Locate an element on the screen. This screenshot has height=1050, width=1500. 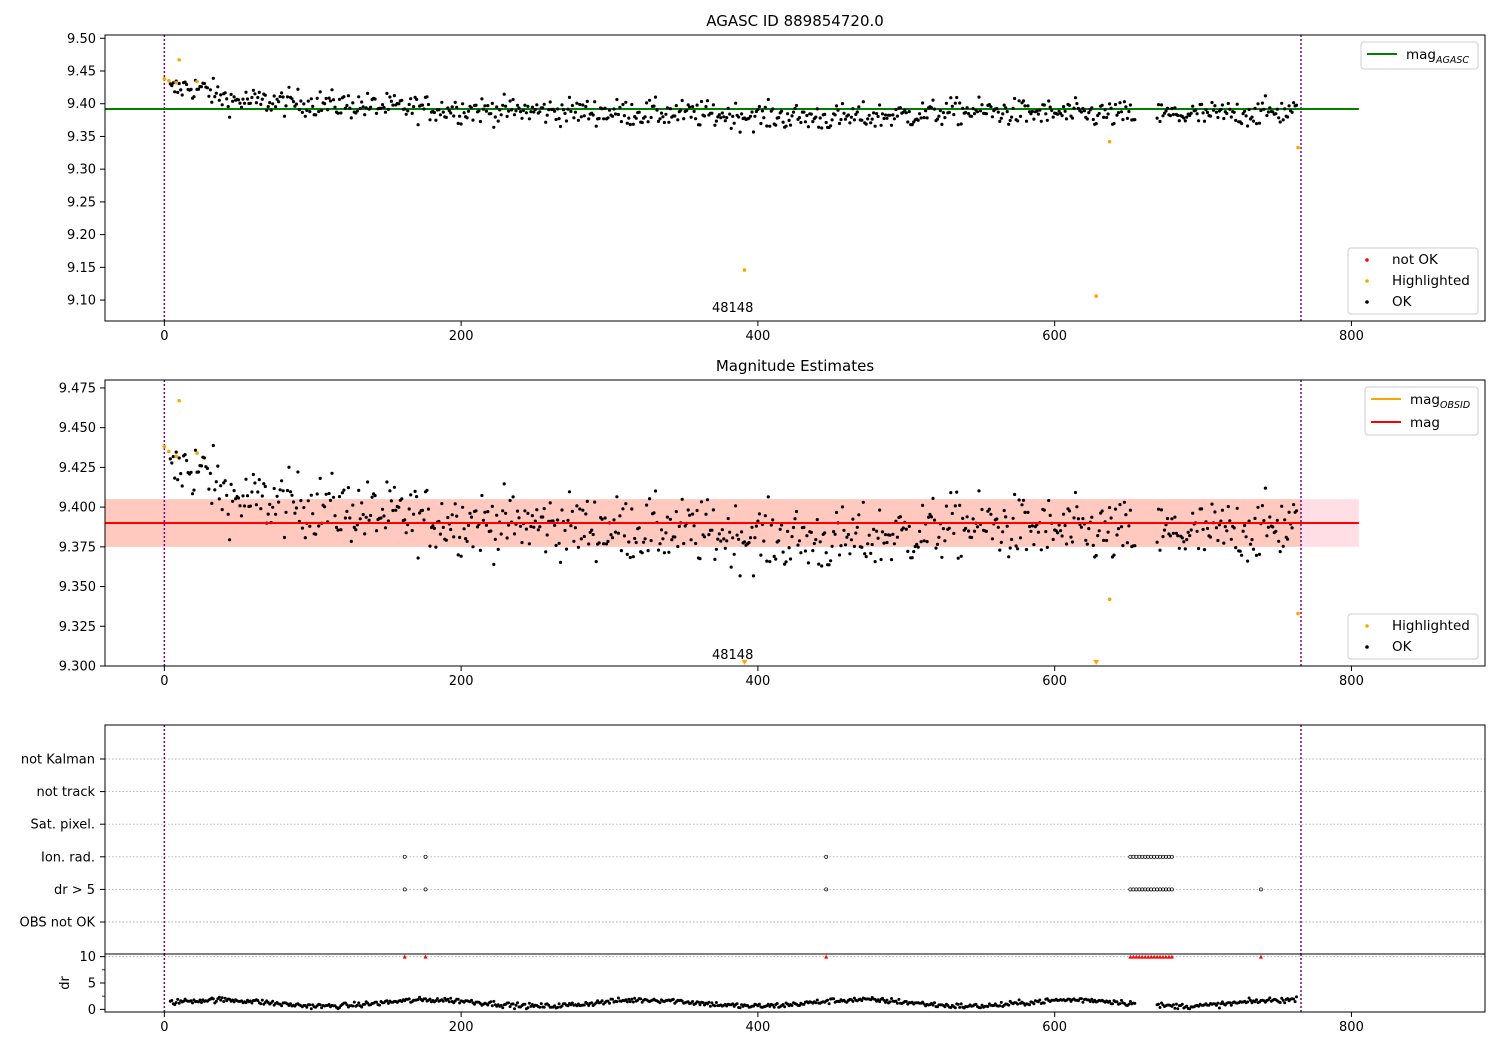
legend-ok-marker is located at coordinates (1367, 302).